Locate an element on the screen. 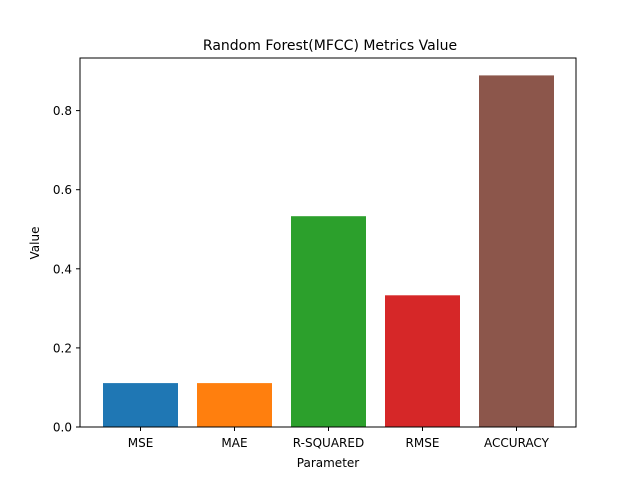 The image size is (640, 480). bar-accuracy is located at coordinates (516, 251).